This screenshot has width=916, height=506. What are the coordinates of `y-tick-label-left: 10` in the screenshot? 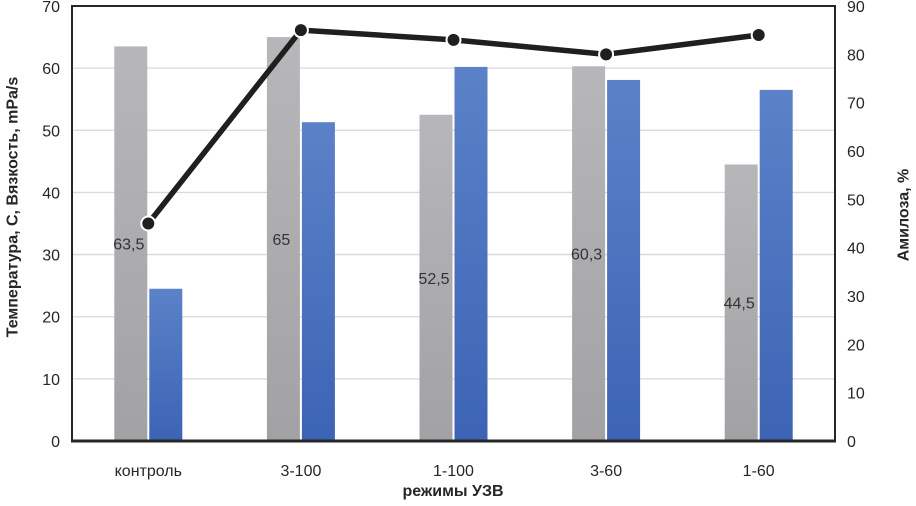 It's located at (51, 380).